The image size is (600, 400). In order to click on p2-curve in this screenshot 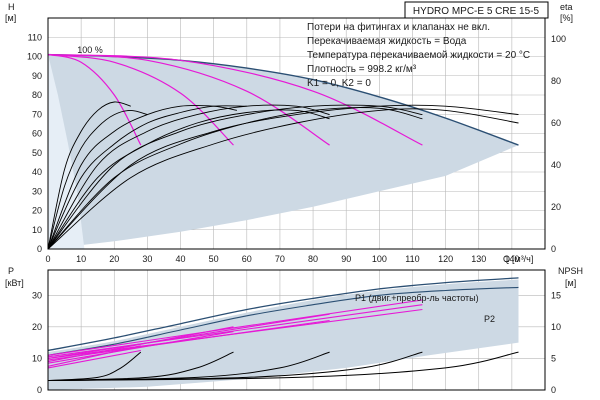, I will do `click(283, 321)`.